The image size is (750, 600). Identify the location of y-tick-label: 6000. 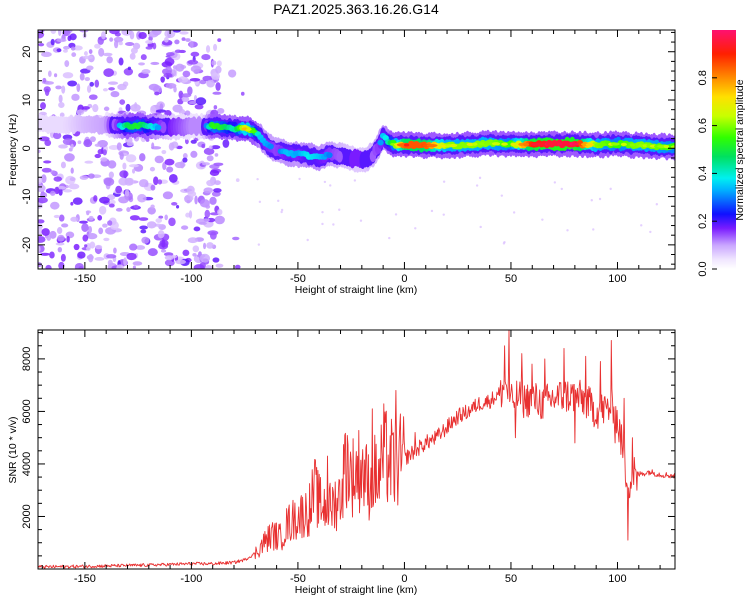
(27, 411).